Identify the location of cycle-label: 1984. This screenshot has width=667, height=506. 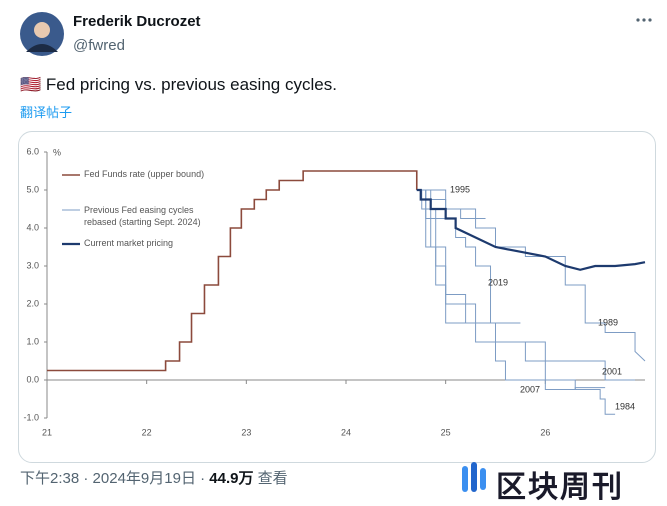
(625, 406).